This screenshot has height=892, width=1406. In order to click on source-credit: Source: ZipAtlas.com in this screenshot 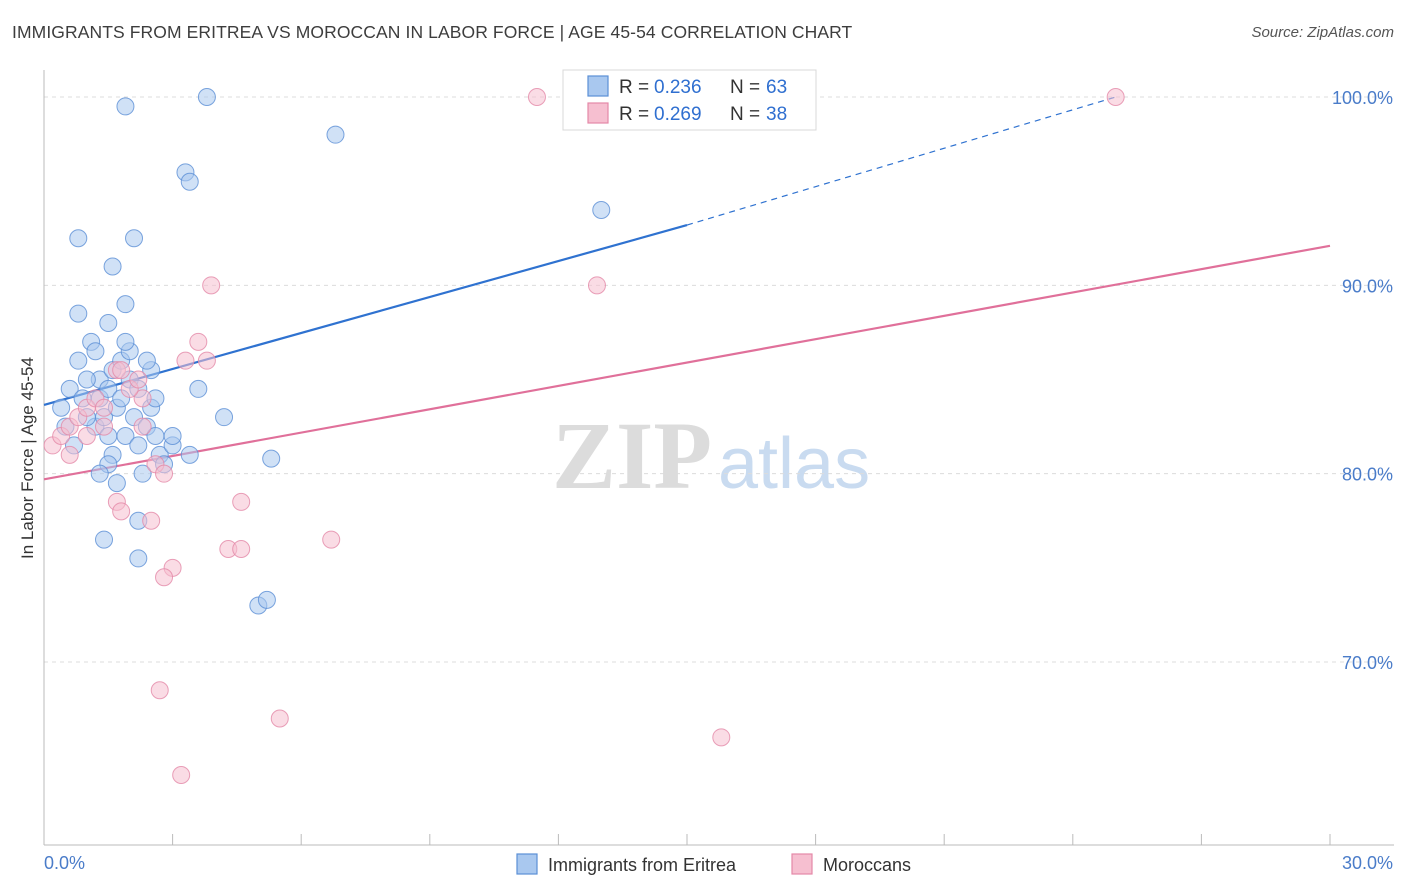, I will do `click(1322, 32)`.